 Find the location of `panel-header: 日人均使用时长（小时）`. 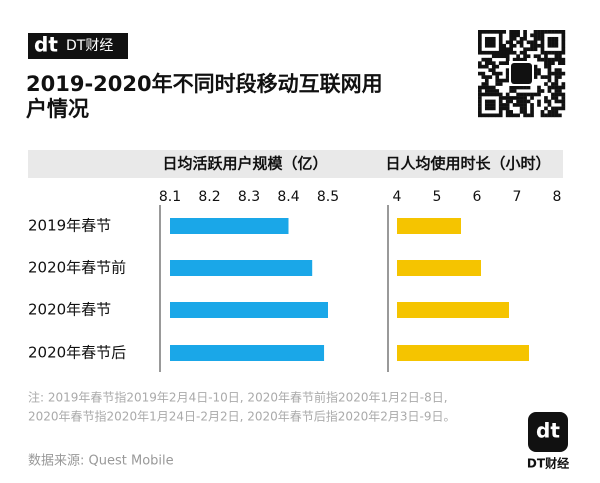

panel-header: 日人均使用时长（小时） is located at coordinates (467, 164).